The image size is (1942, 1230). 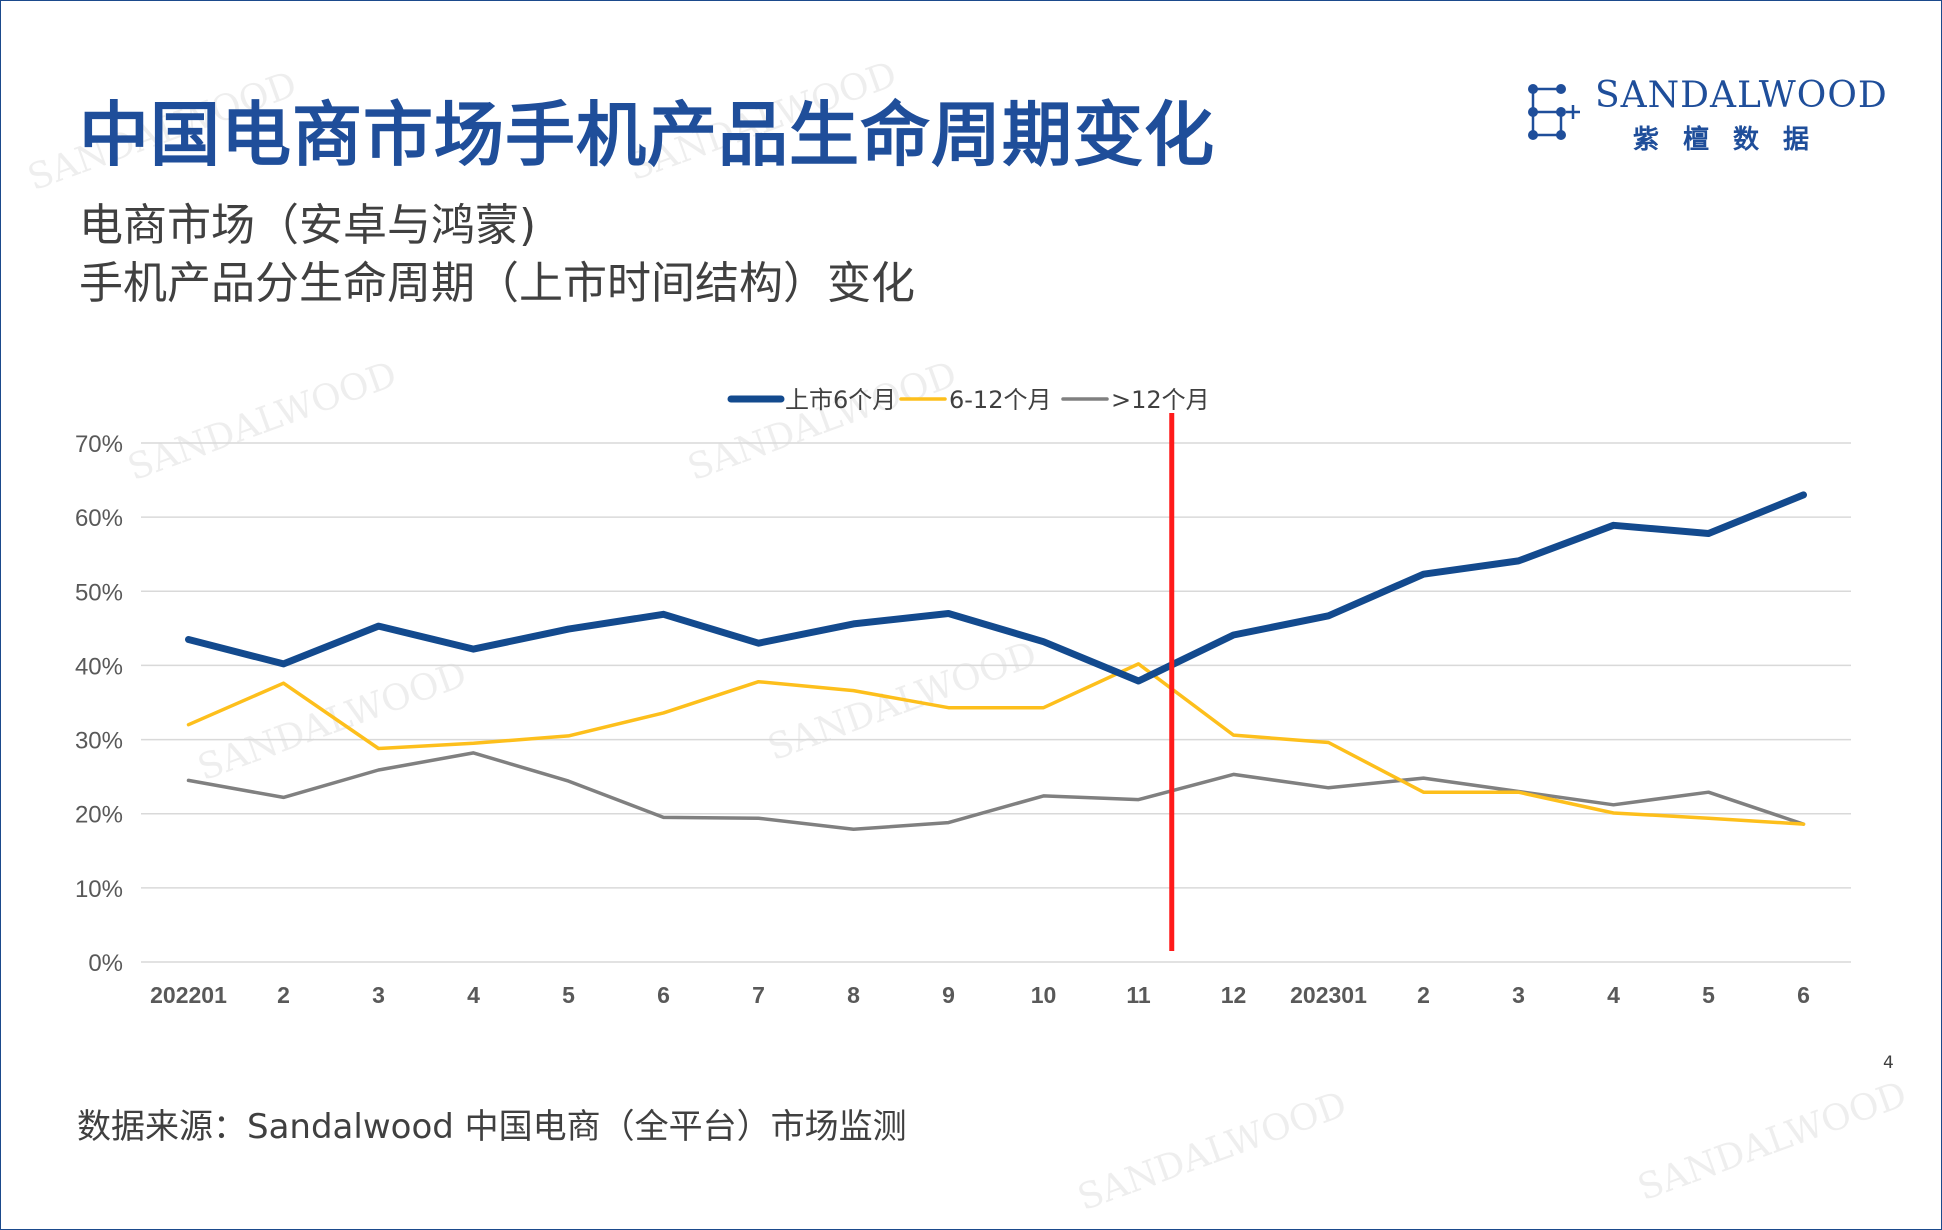 I want to click on y-tick-label: 60%, so click(x=99, y=518).